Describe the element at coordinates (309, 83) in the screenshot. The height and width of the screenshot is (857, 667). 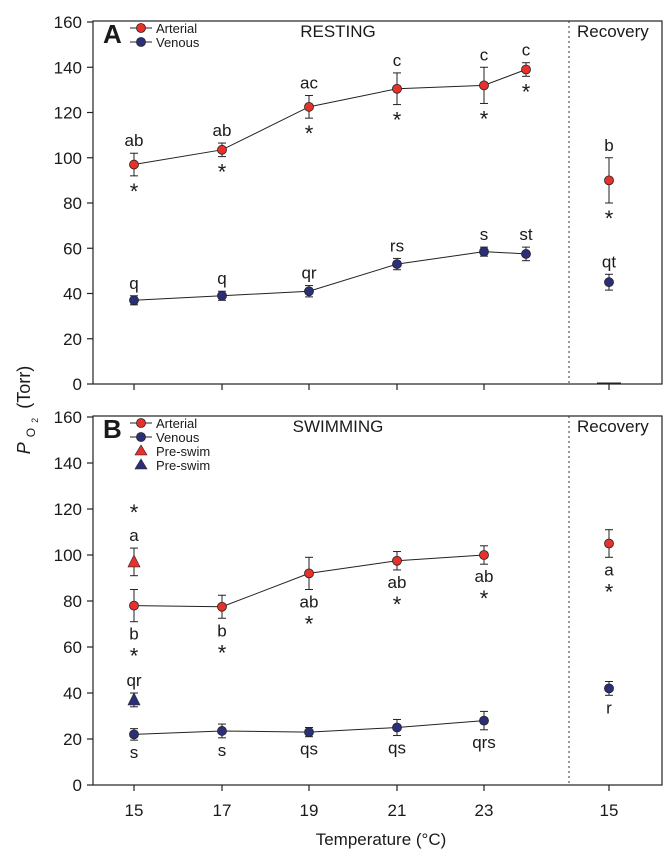
I see `letter-label: ac` at that location.